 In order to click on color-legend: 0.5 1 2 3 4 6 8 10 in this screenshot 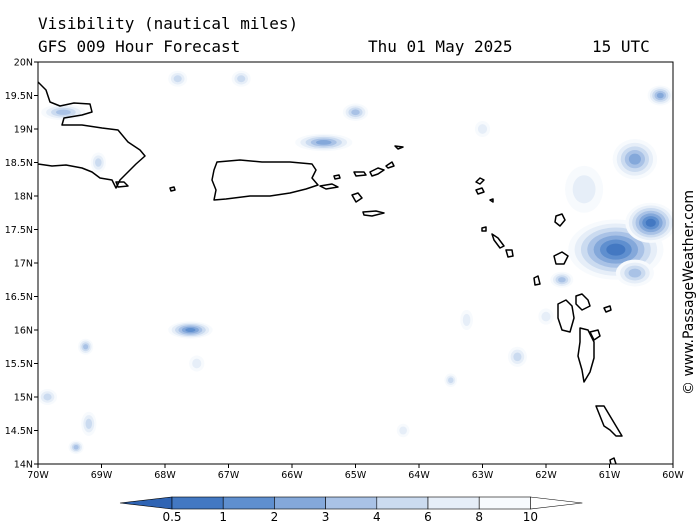, I will do `click(351, 510)`.